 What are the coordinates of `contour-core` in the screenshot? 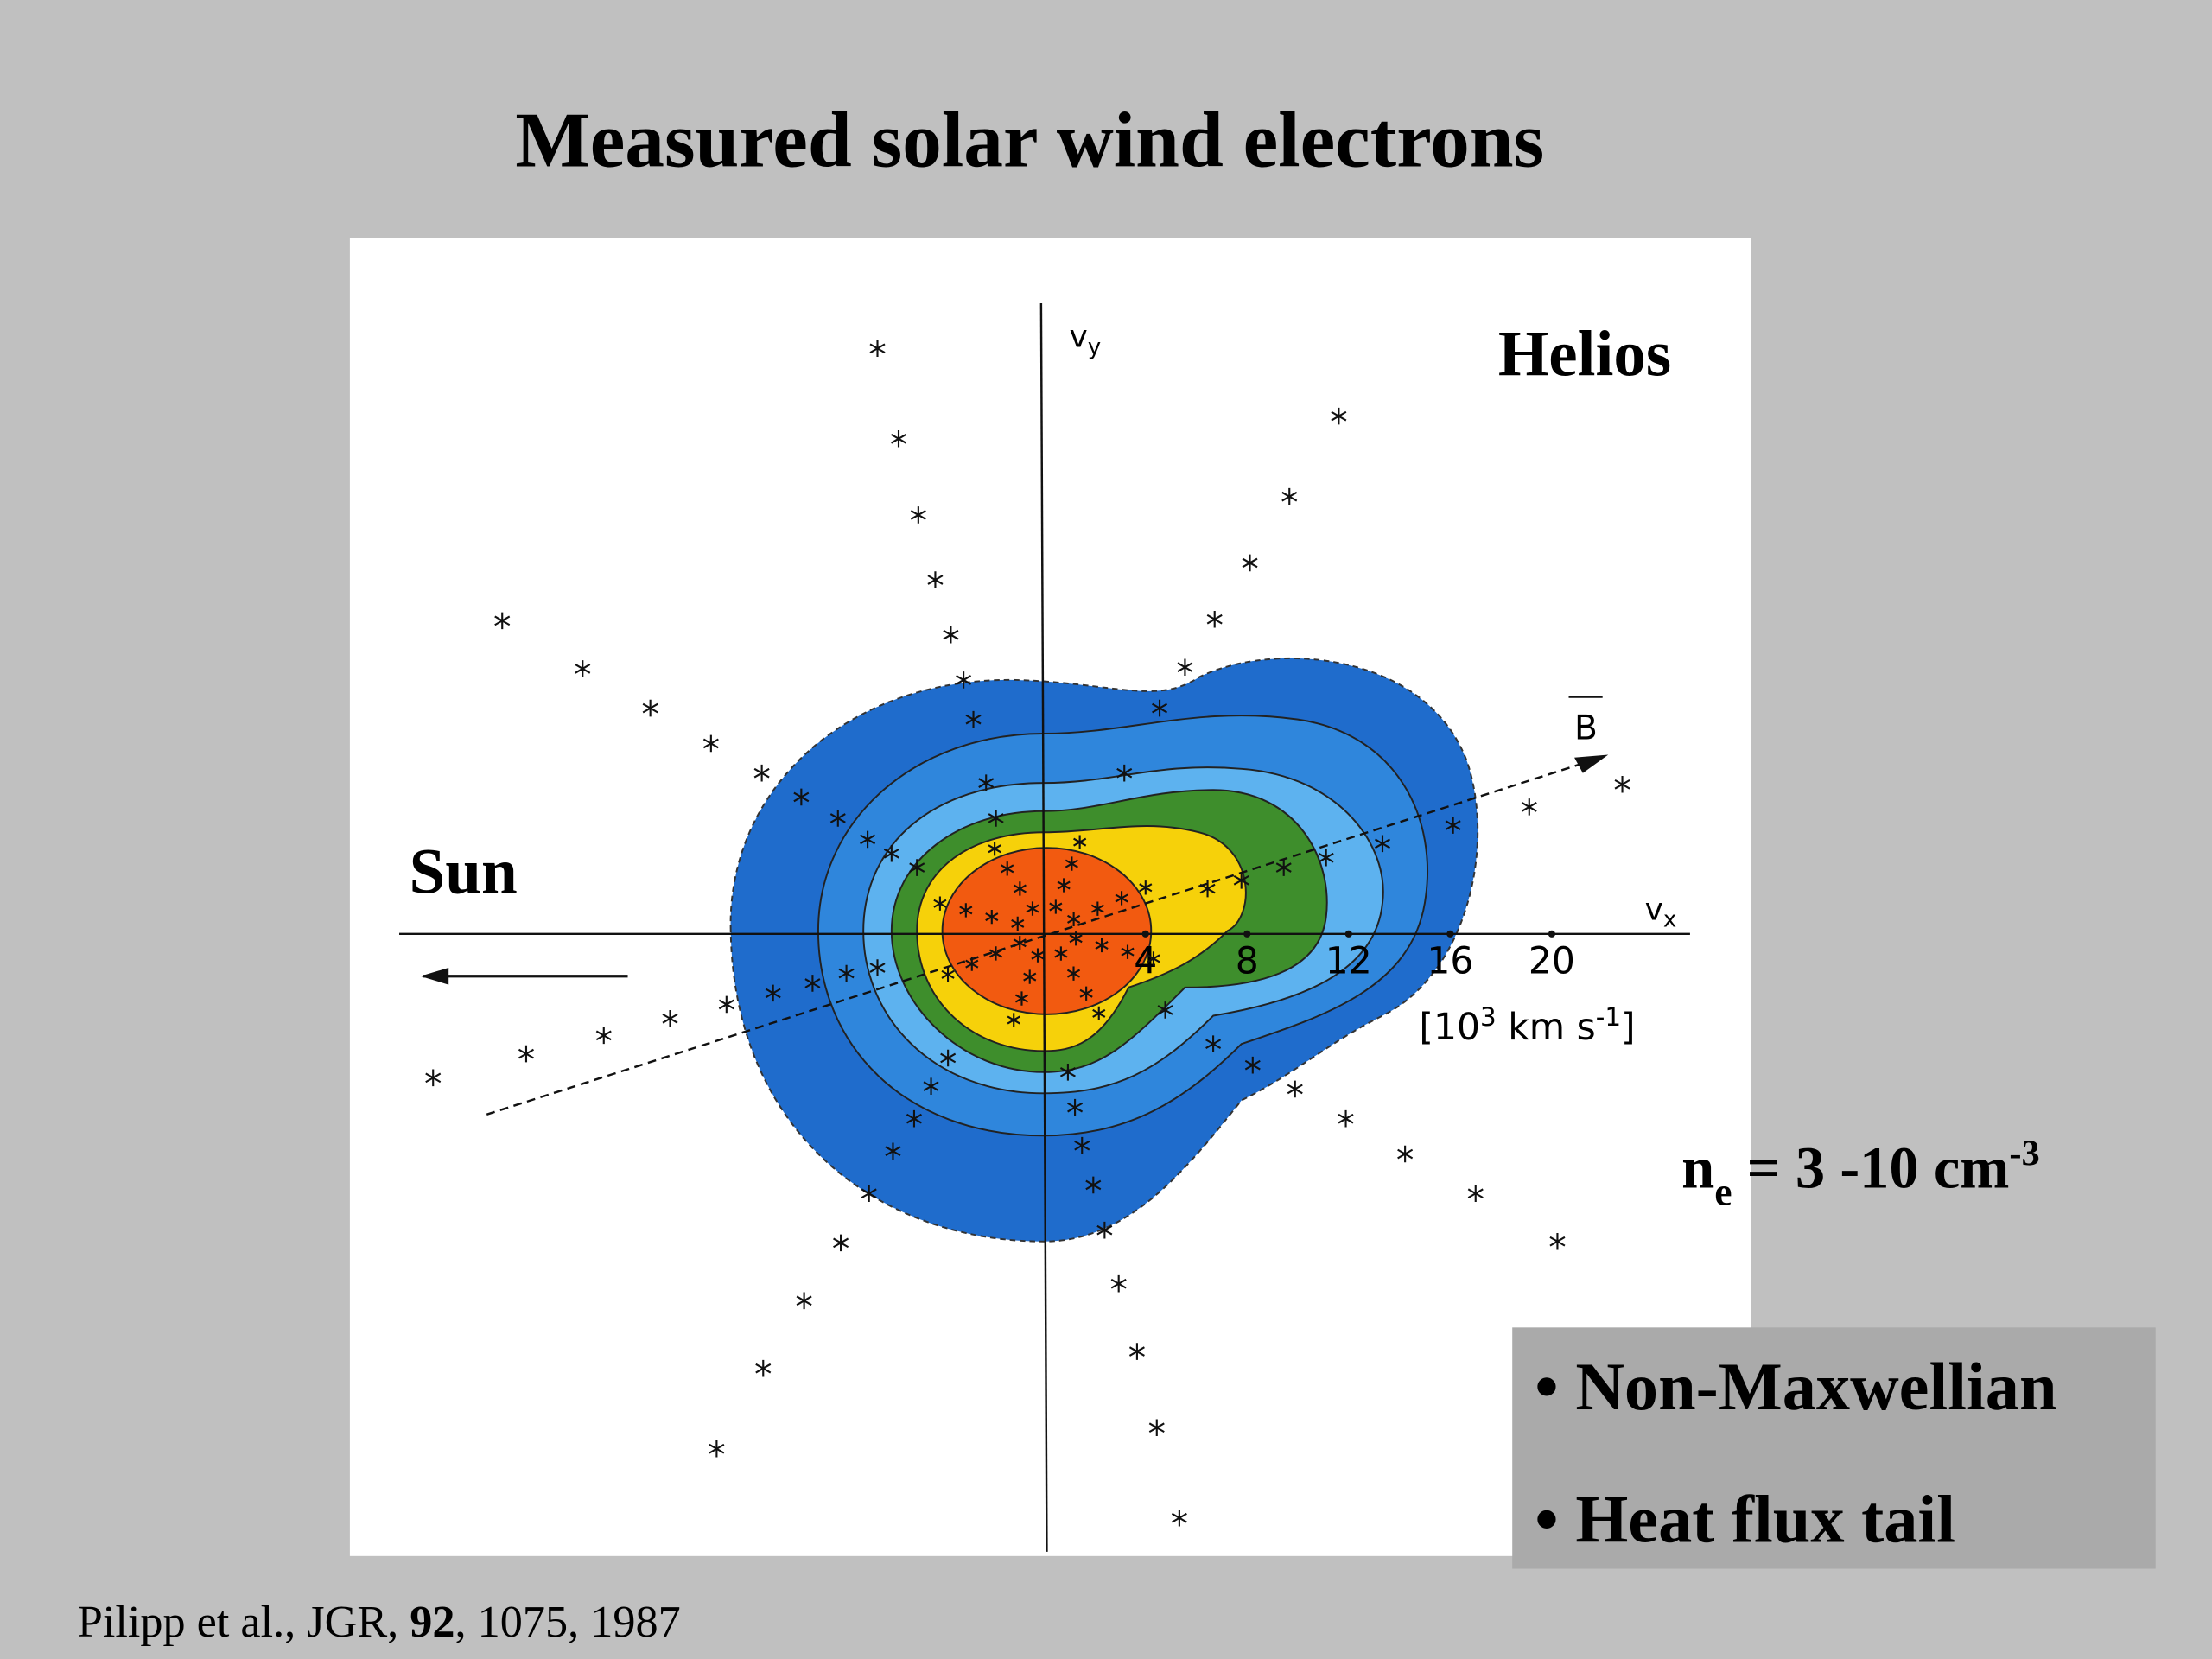 It's located at (1047, 931).